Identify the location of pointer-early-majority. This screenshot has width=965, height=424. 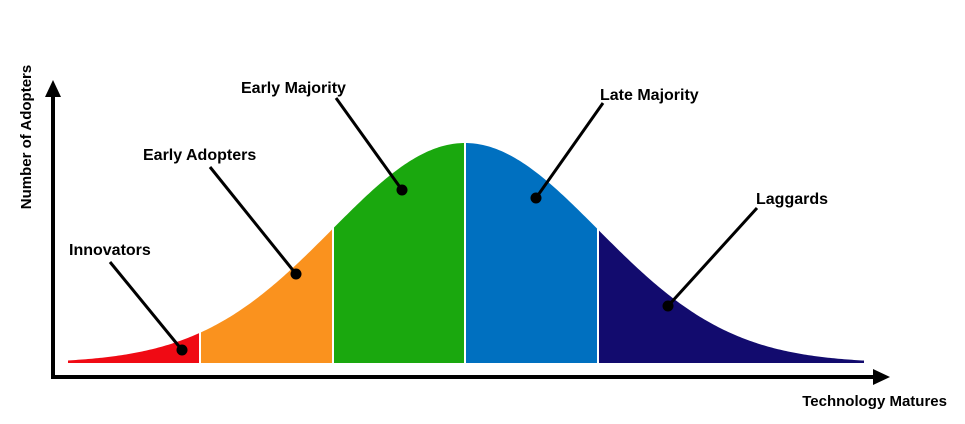
(369, 144).